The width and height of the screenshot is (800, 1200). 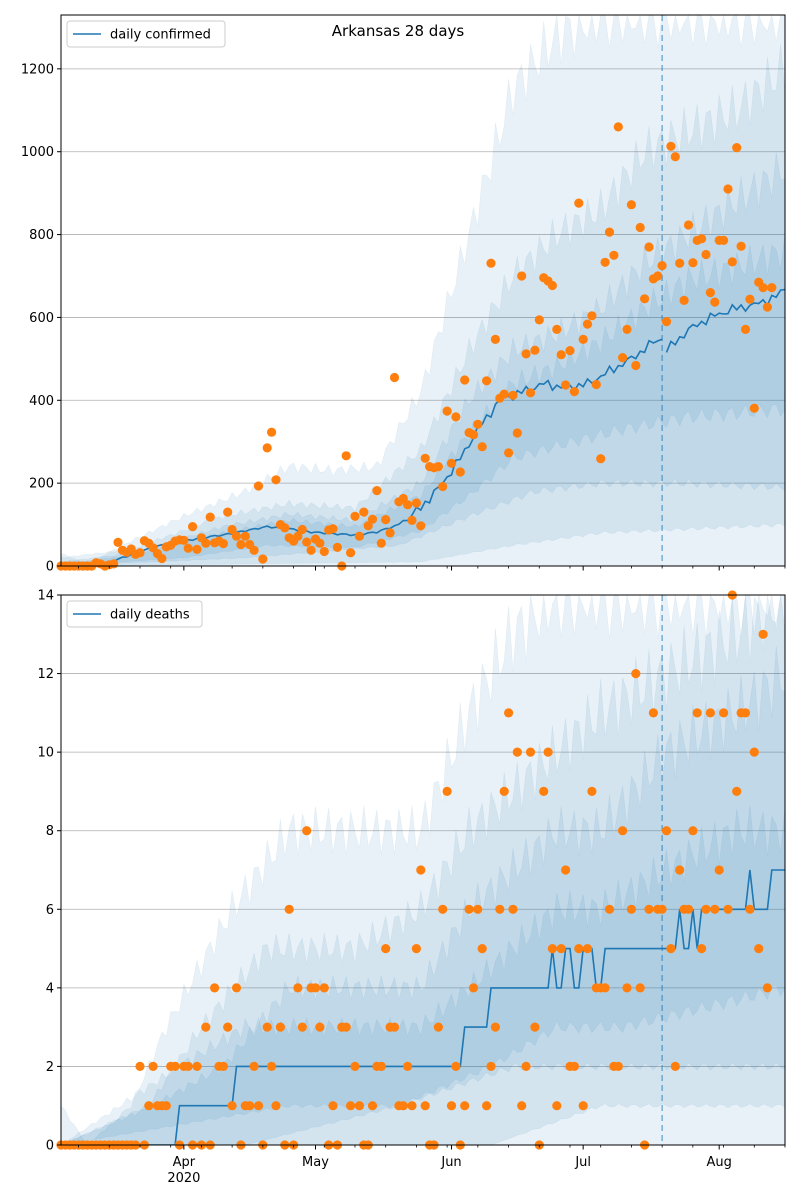 I want to click on legend-box, so click(x=146, y=34).